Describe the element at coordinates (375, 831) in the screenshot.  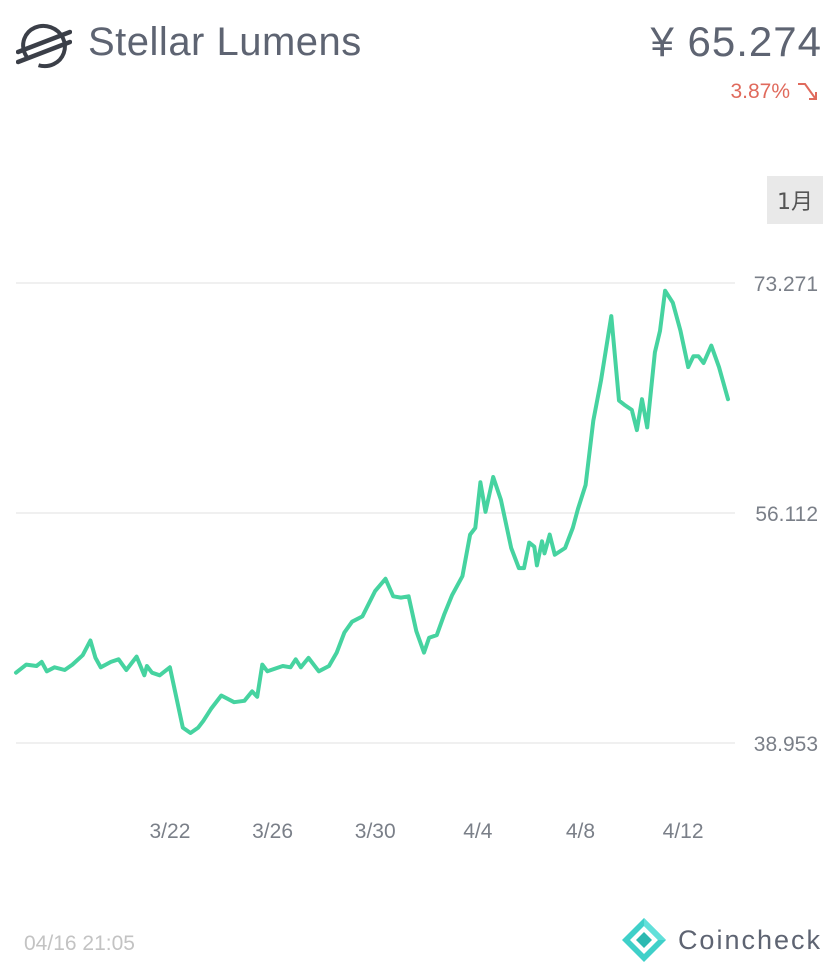
I see `x-tick-label: 3/30` at that location.